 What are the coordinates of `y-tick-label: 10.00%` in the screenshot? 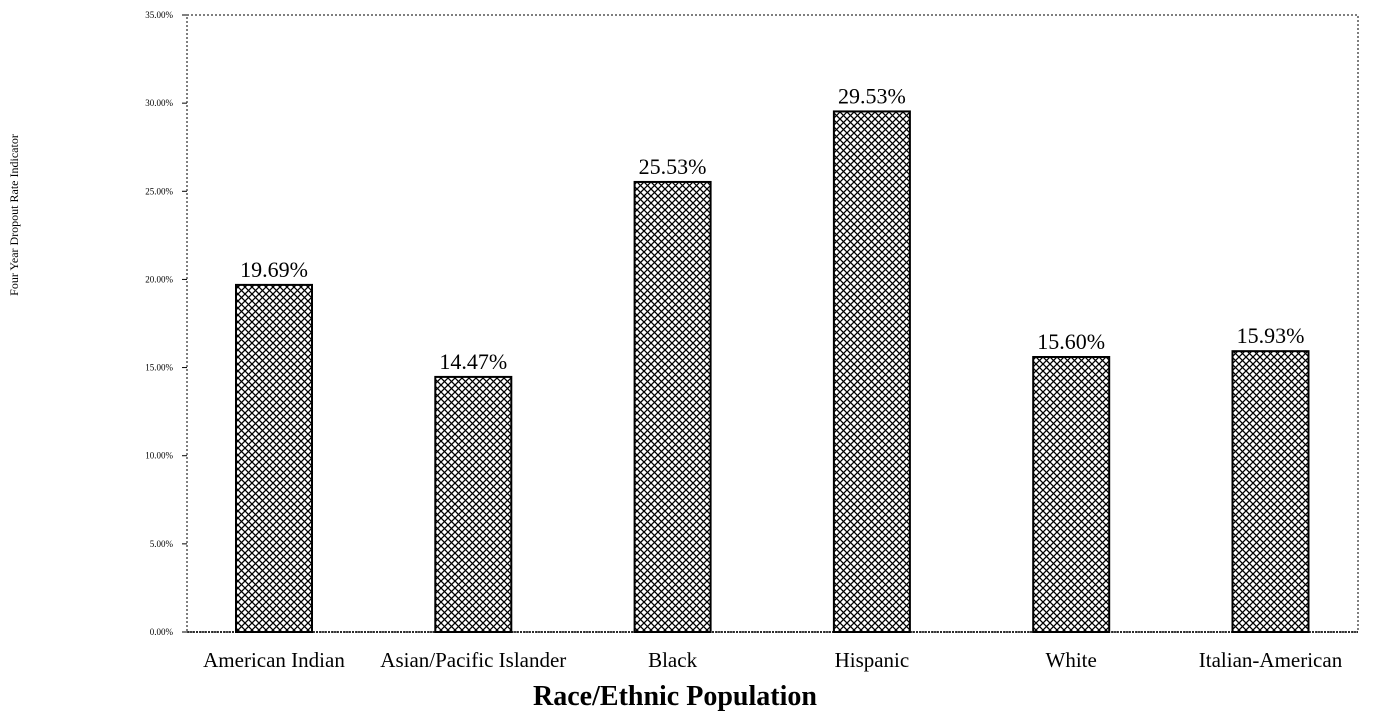 It's located at (159, 456).